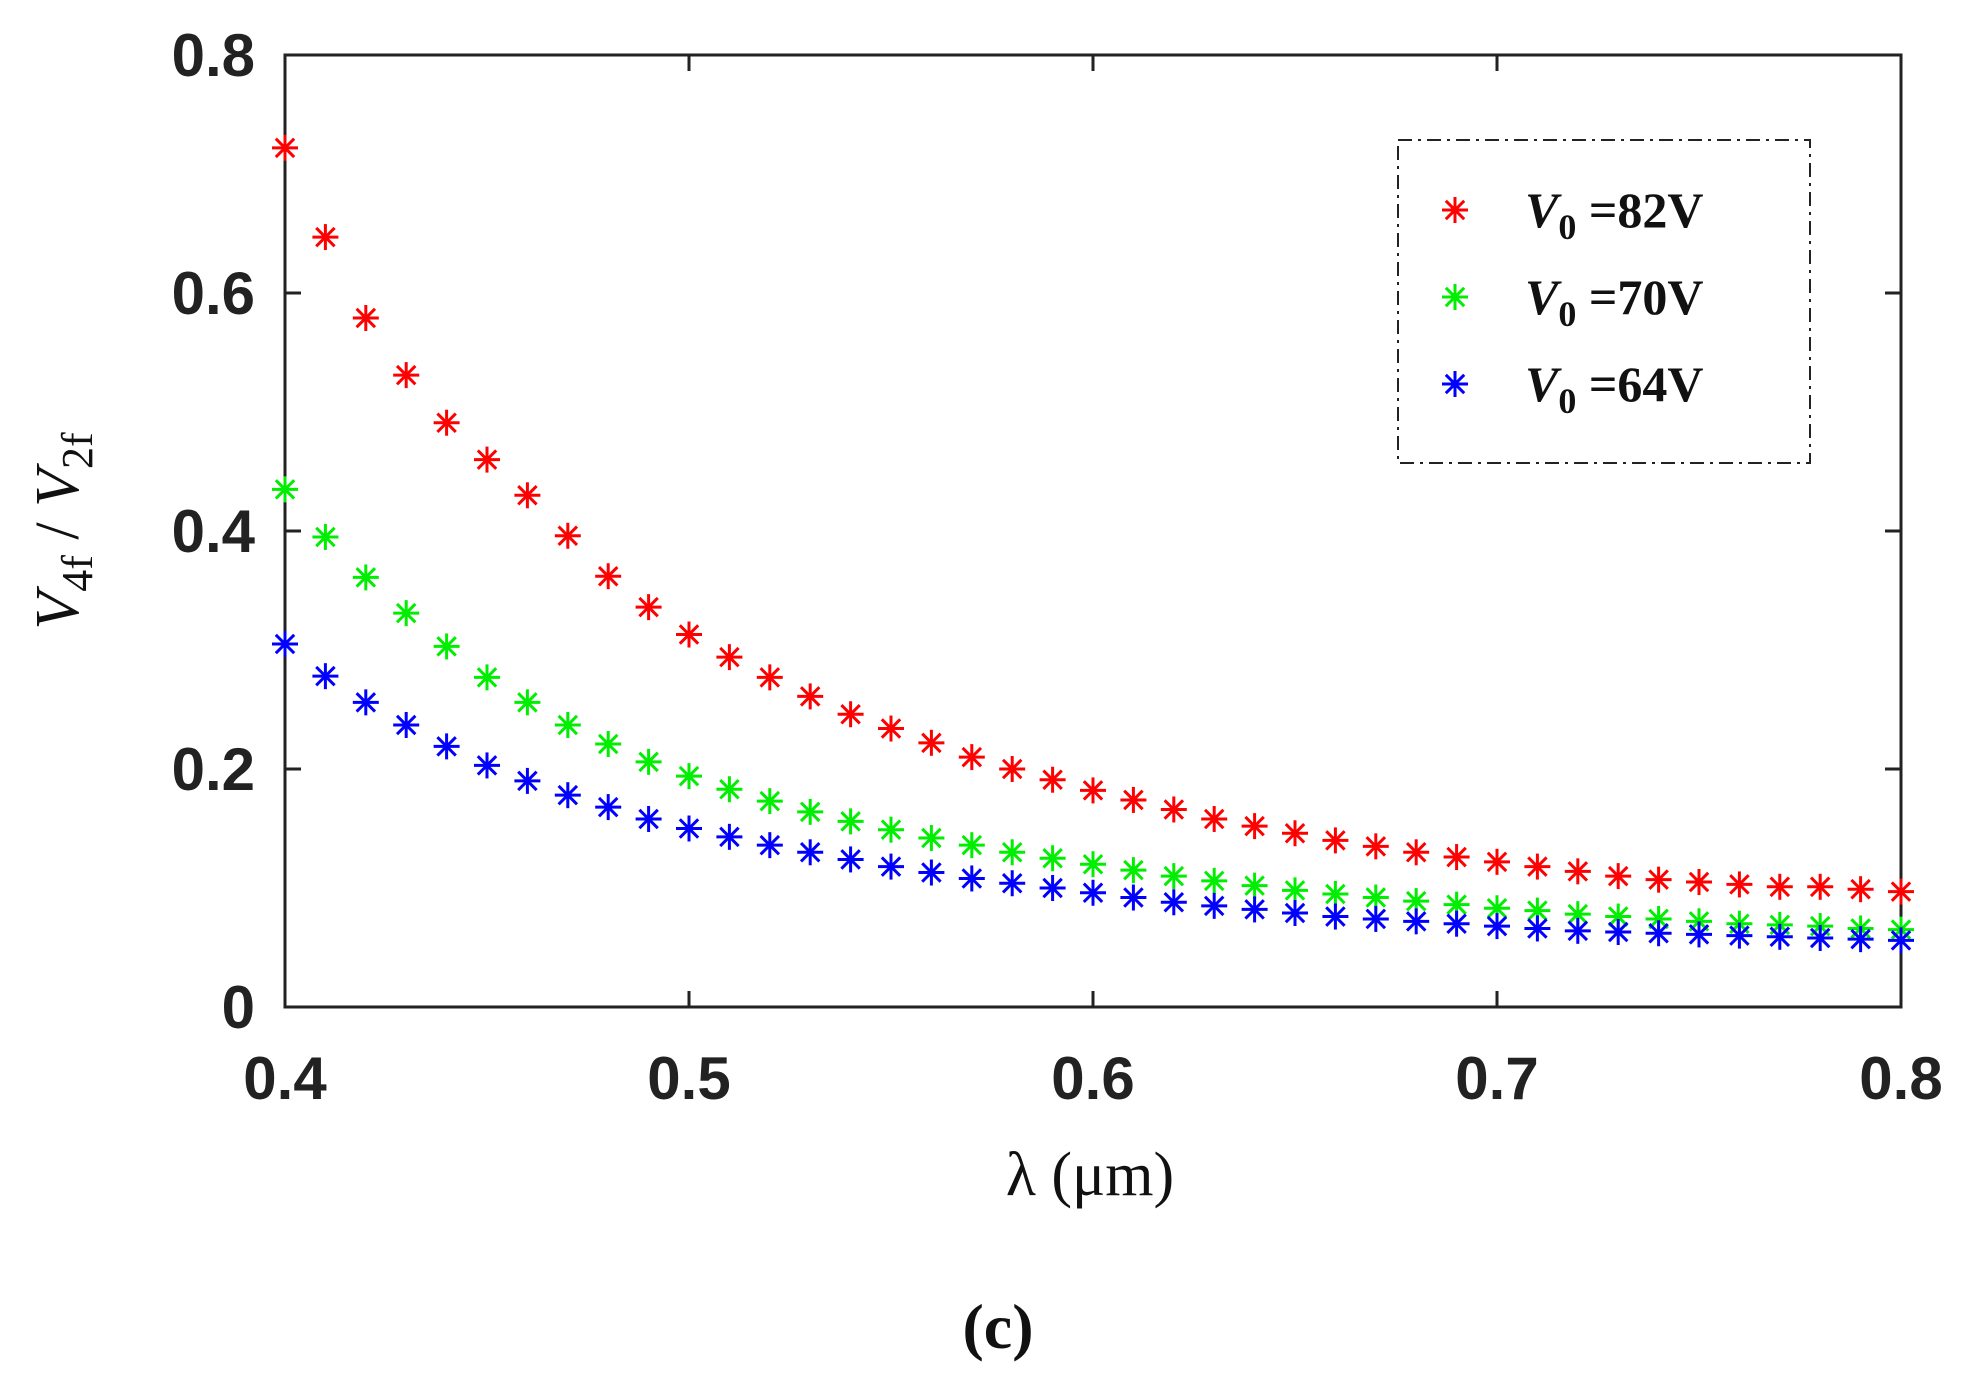 This screenshot has width=1967, height=1384. Describe the element at coordinates (688, 1078) in the screenshot. I see `x-tick-label: 0.5` at that location.